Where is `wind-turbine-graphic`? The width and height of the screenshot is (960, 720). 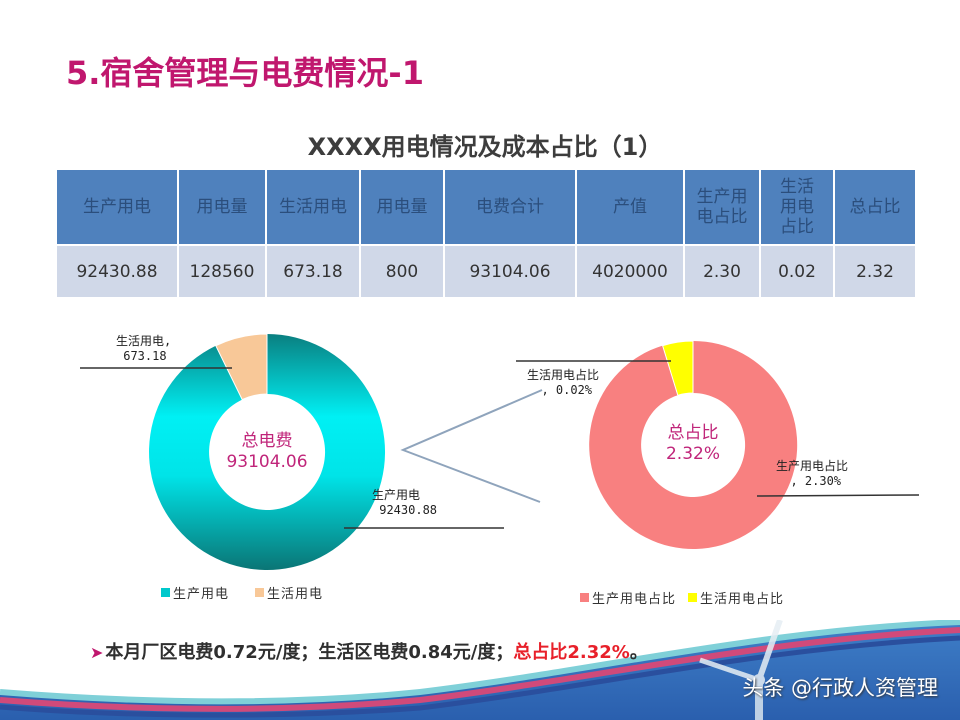 wind-turbine-graphic is located at coordinates (741, 670).